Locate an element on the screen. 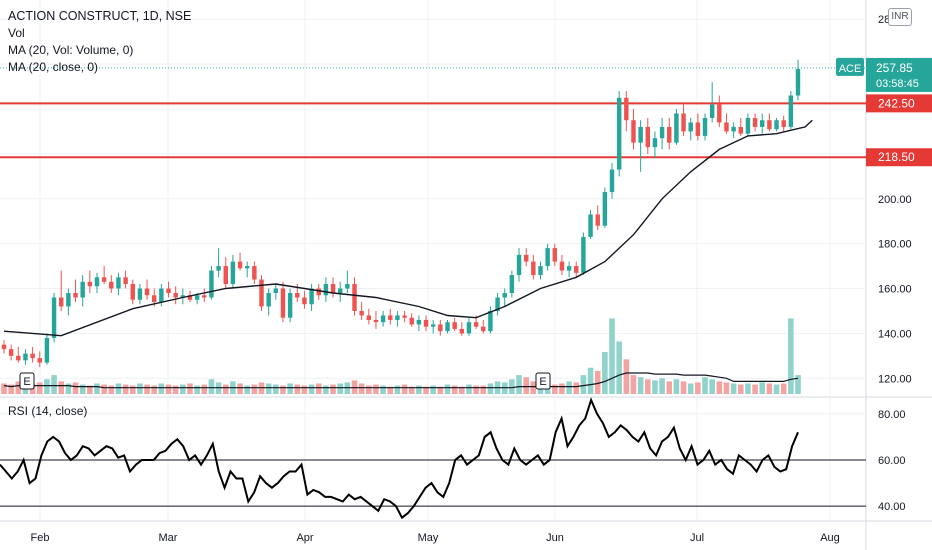  symbol-badge-label: ACE is located at coordinates (850, 69).